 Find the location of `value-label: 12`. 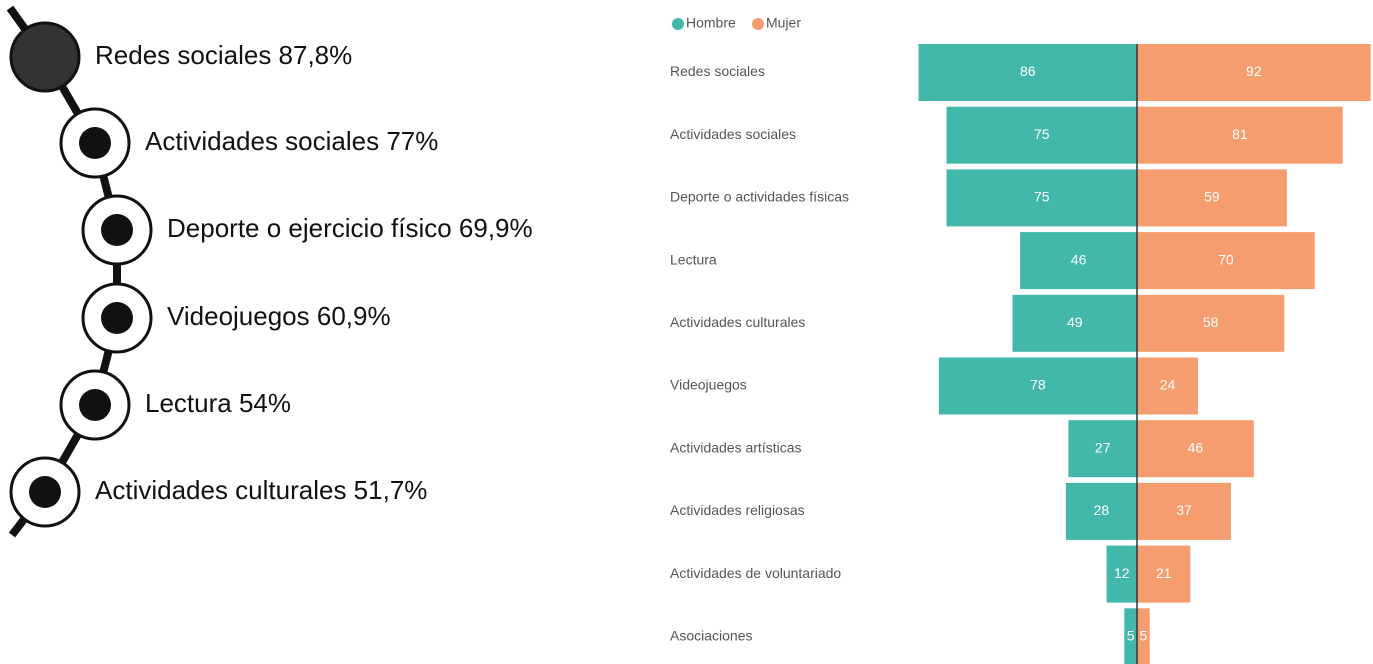

value-label: 12 is located at coordinates (1122, 573).